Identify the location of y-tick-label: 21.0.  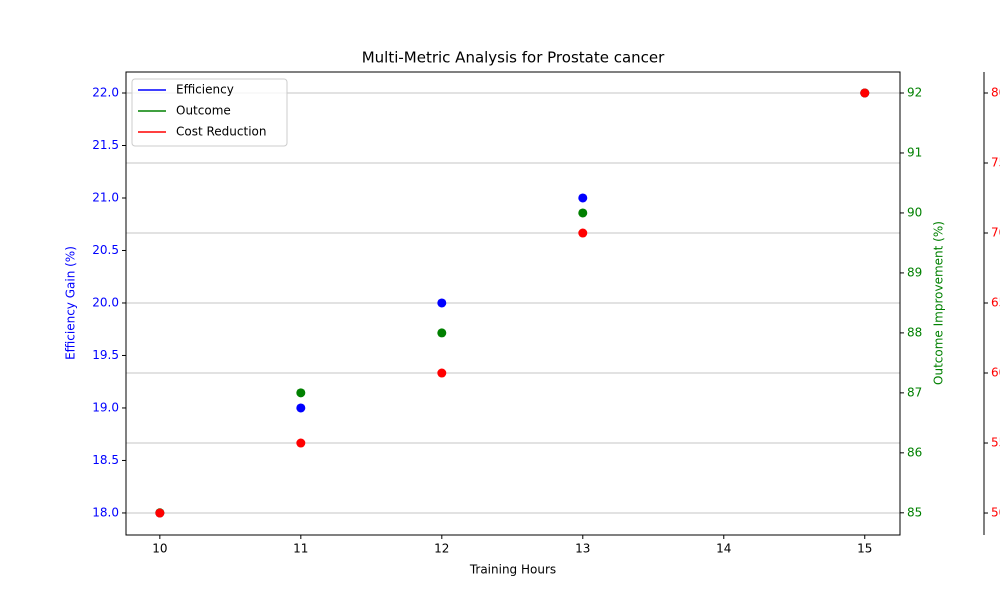
(105, 197).